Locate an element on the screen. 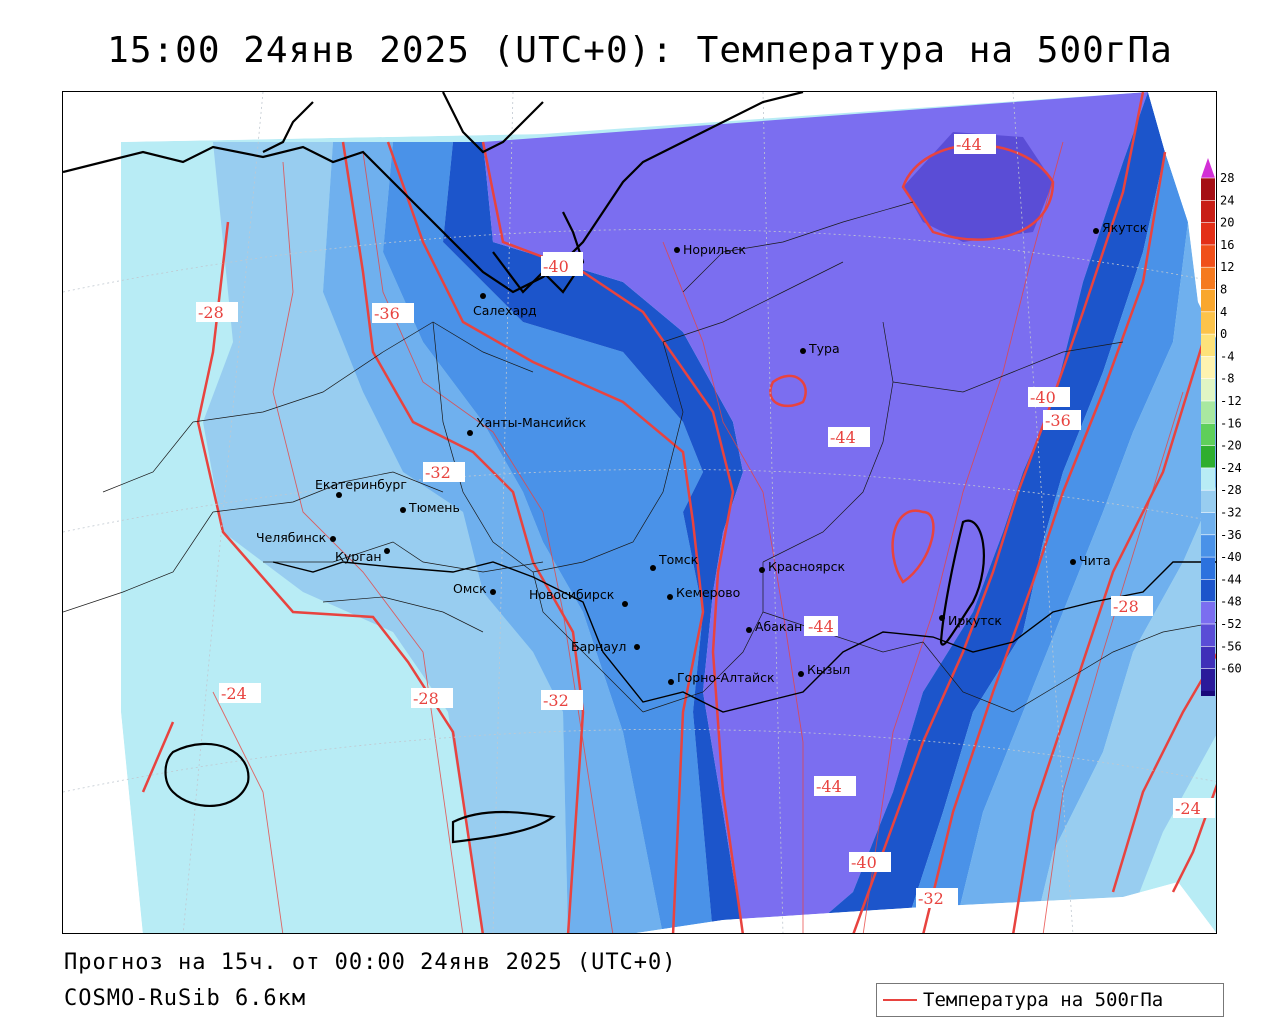 Image resolution: width=1280 pixels, height=1024 pixels. svg-text: Тура is located at coordinates (824, 348).